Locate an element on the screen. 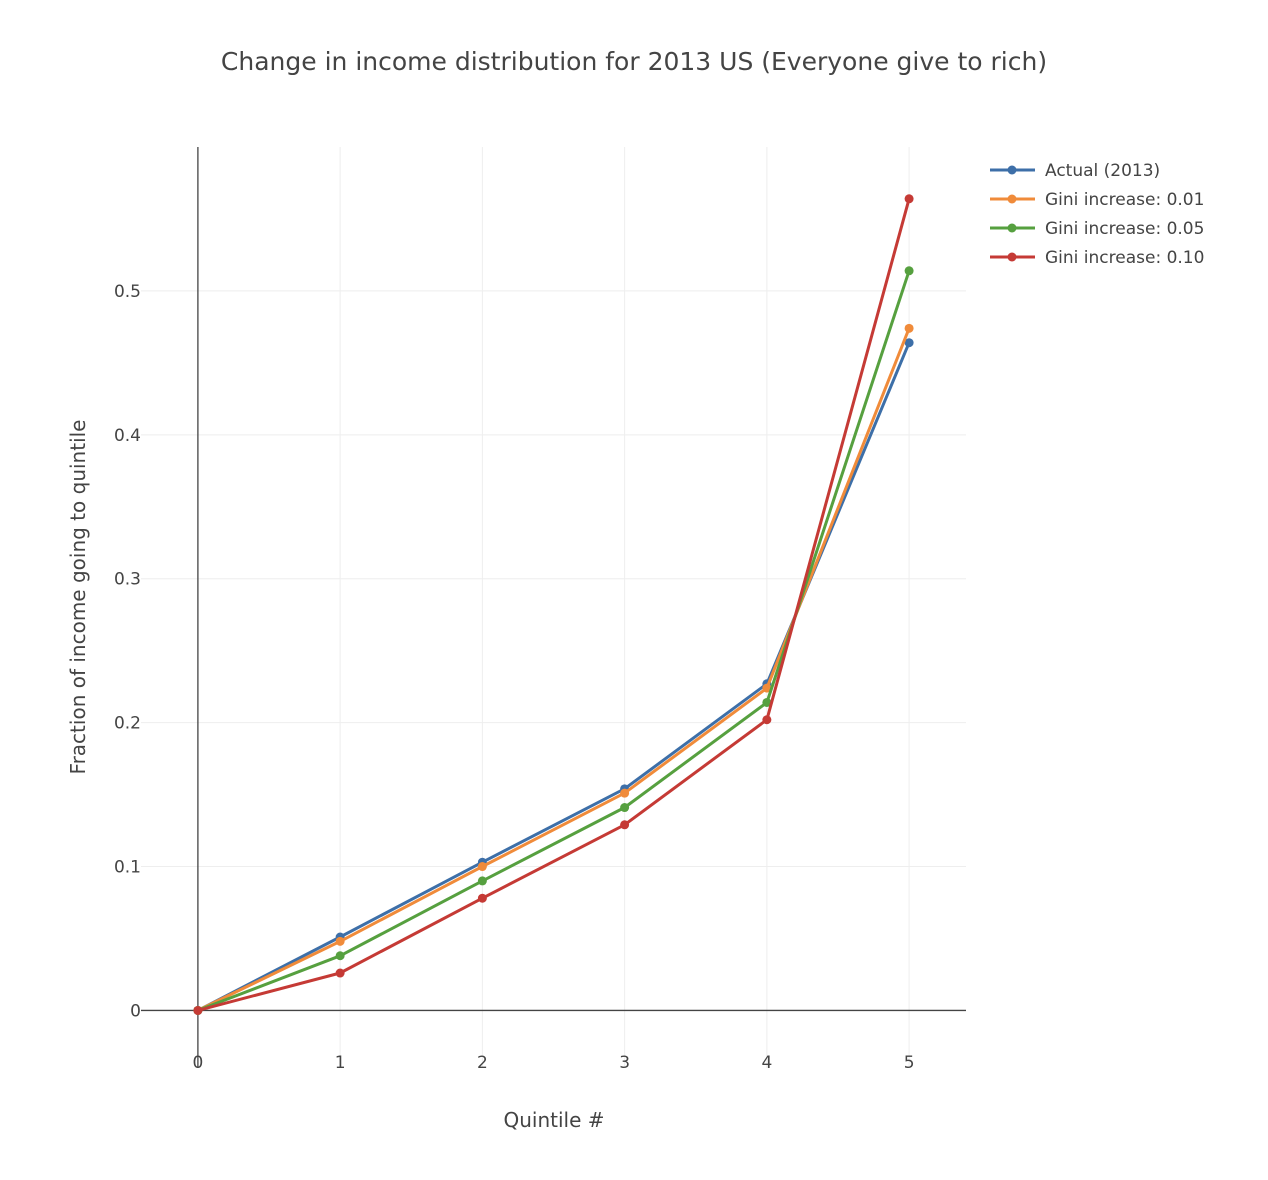 Image resolution: width=1268 pixels, height=1180 pixels. legend-label: Actual (2013) is located at coordinates (1102, 171).